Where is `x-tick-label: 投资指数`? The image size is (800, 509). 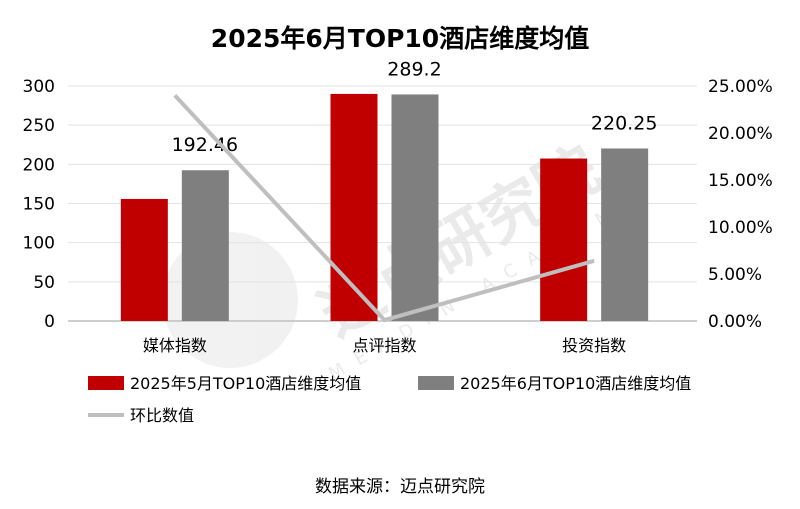 x-tick-label: 投资指数 is located at coordinates (594, 345).